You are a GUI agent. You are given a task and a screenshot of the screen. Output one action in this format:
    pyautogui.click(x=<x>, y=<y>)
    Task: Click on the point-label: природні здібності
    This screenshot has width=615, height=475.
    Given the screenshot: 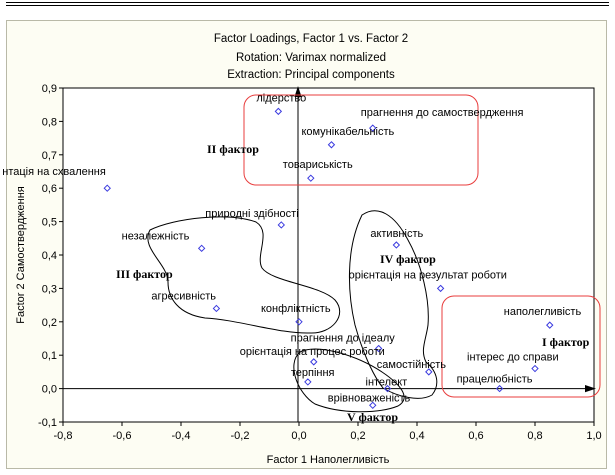 What is the action you would take?
    pyautogui.click(x=251, y=214)
    